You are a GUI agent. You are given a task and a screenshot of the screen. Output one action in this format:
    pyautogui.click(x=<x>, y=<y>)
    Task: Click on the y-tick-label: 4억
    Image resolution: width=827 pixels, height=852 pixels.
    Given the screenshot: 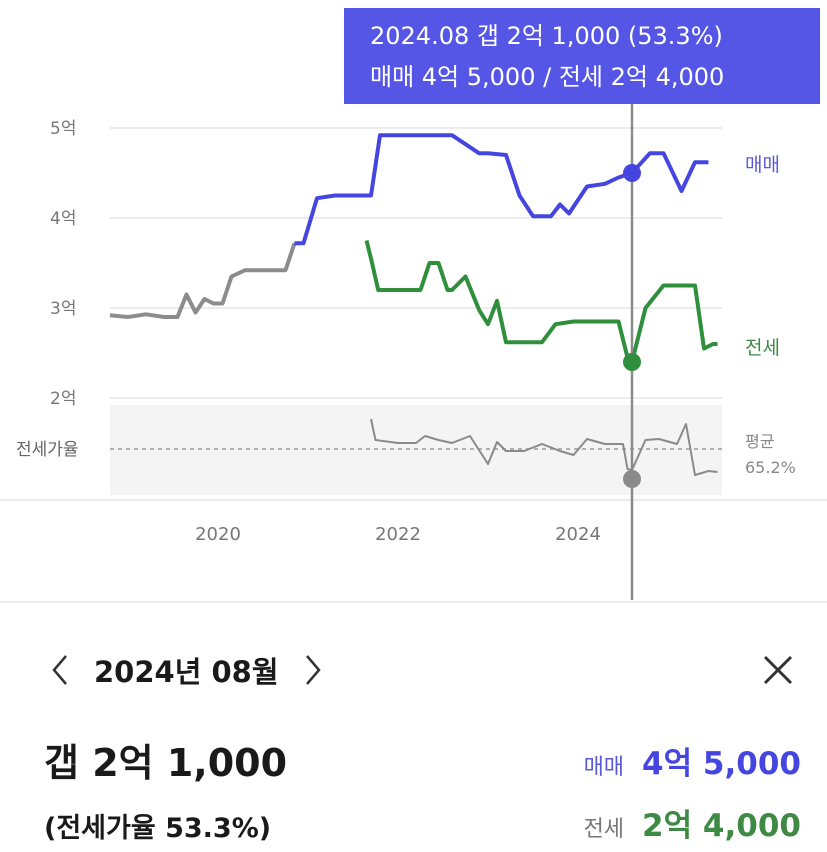 What is the action you would take?
    pyautogui.click(x=63, y=219)
    